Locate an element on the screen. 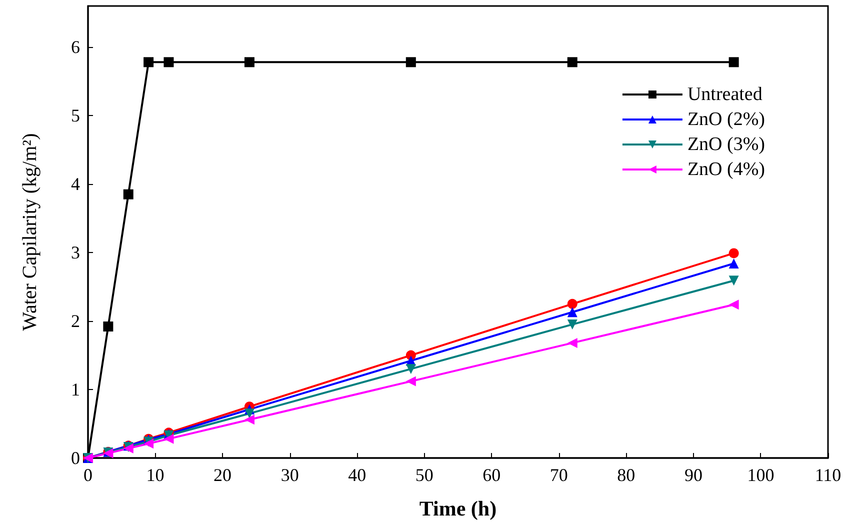  y-tick-label: 3 is located at coordinates (75, 252).